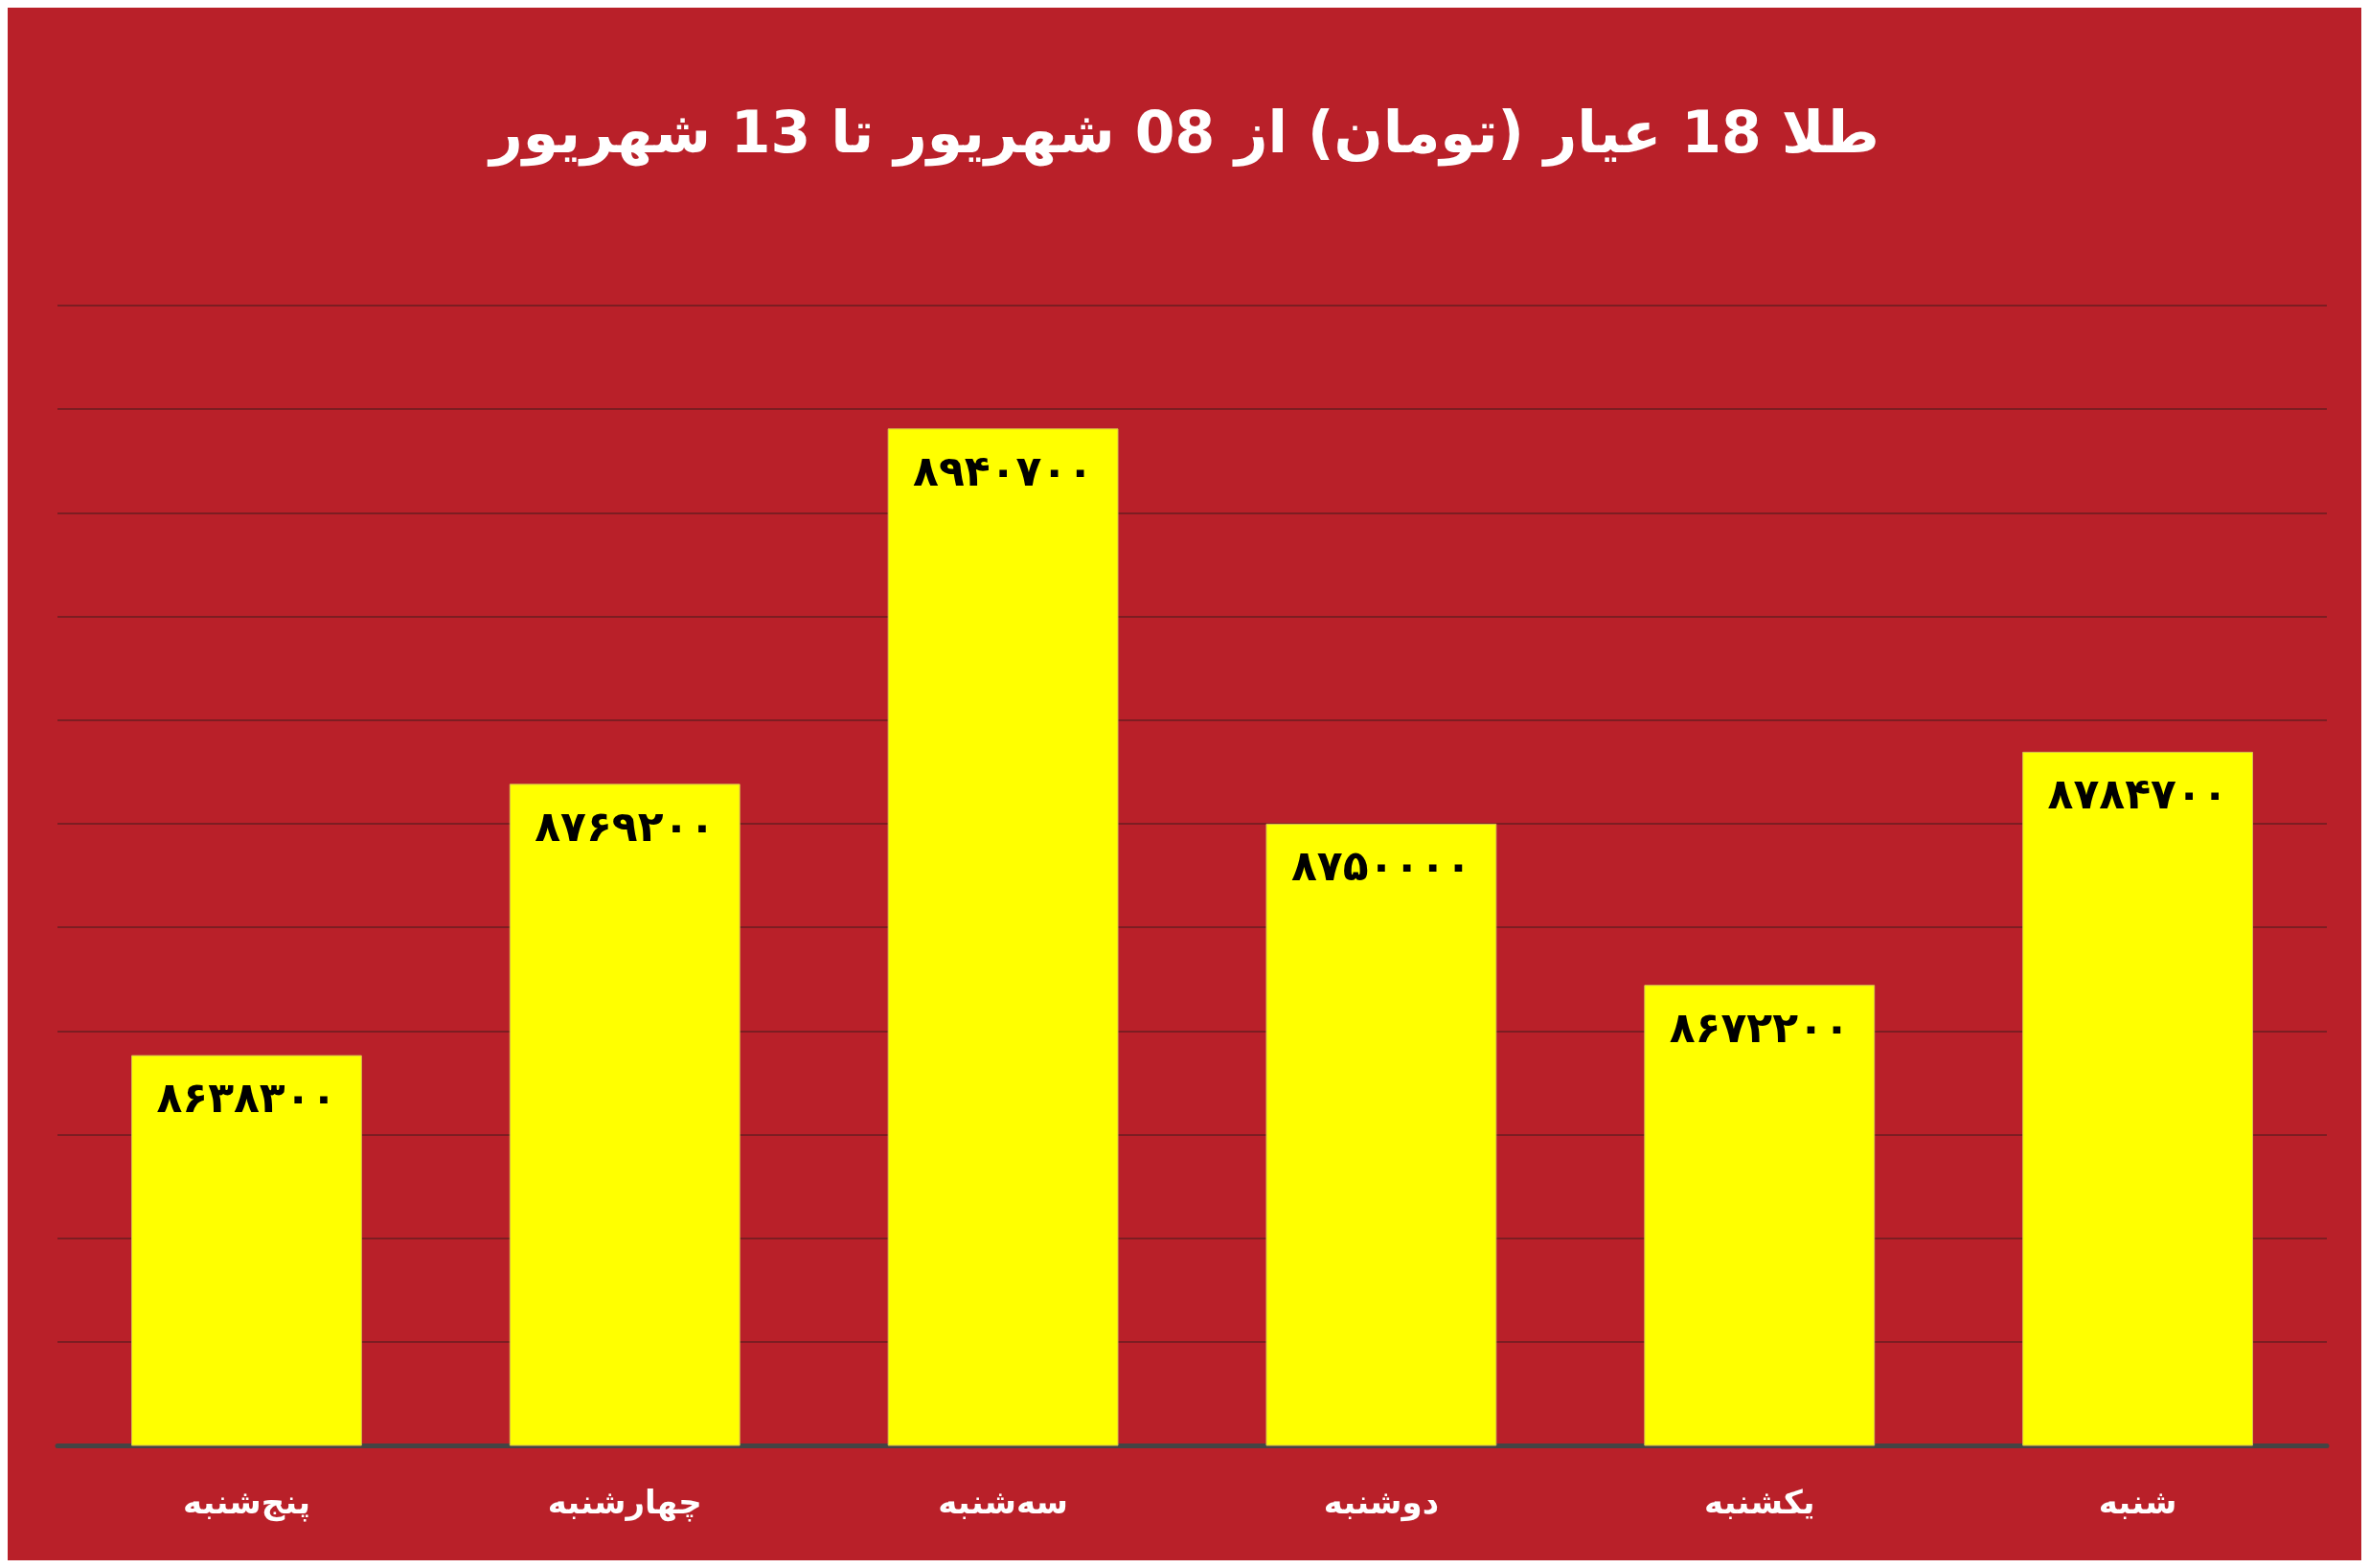 This screenshot has width=2369, height=1568. I want to click on data-label: ۸۷۵۰۰۰۰, so click(1380, 866).